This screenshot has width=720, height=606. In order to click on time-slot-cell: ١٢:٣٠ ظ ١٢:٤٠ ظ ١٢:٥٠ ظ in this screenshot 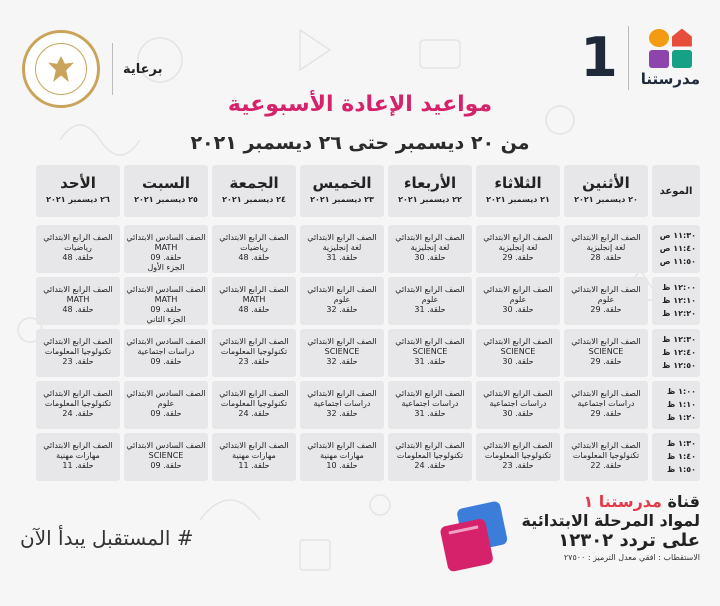, I will do `click(676, 353)`.